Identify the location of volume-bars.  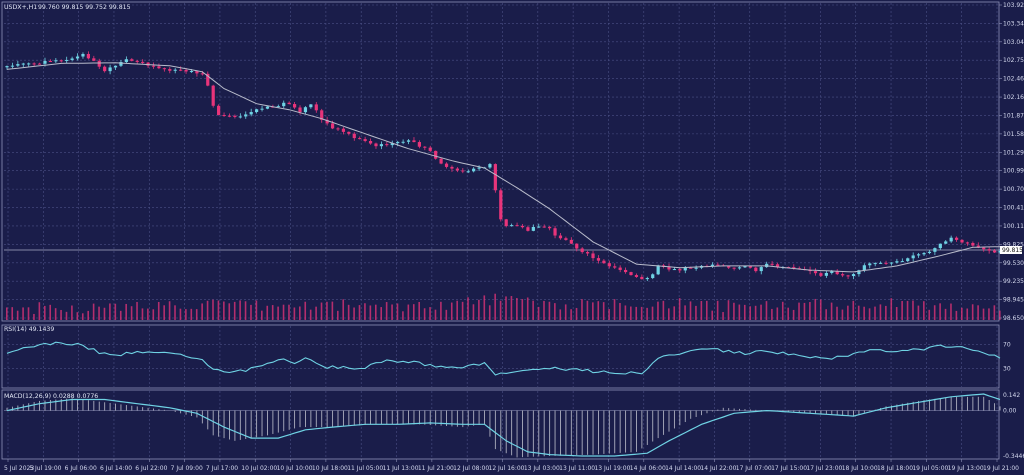
(503, 306).